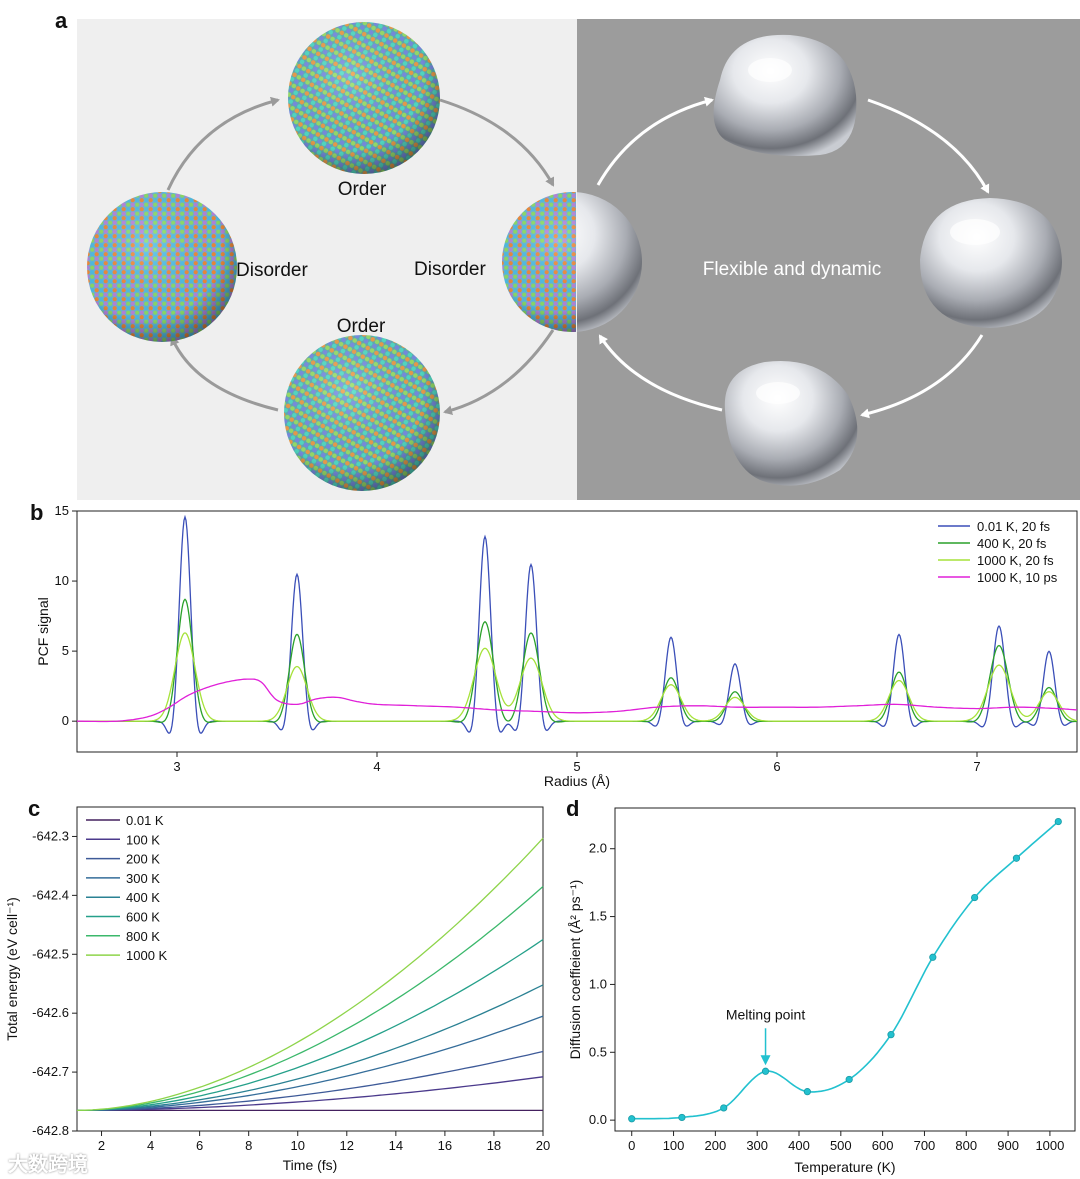 The width and height of the screenshot is (1080, 1179). What do you see at coordinates (50, 1012) in the screenshot?
I see `chart-c-ytick-label: -642.6` at bounding box center [50, 1012].